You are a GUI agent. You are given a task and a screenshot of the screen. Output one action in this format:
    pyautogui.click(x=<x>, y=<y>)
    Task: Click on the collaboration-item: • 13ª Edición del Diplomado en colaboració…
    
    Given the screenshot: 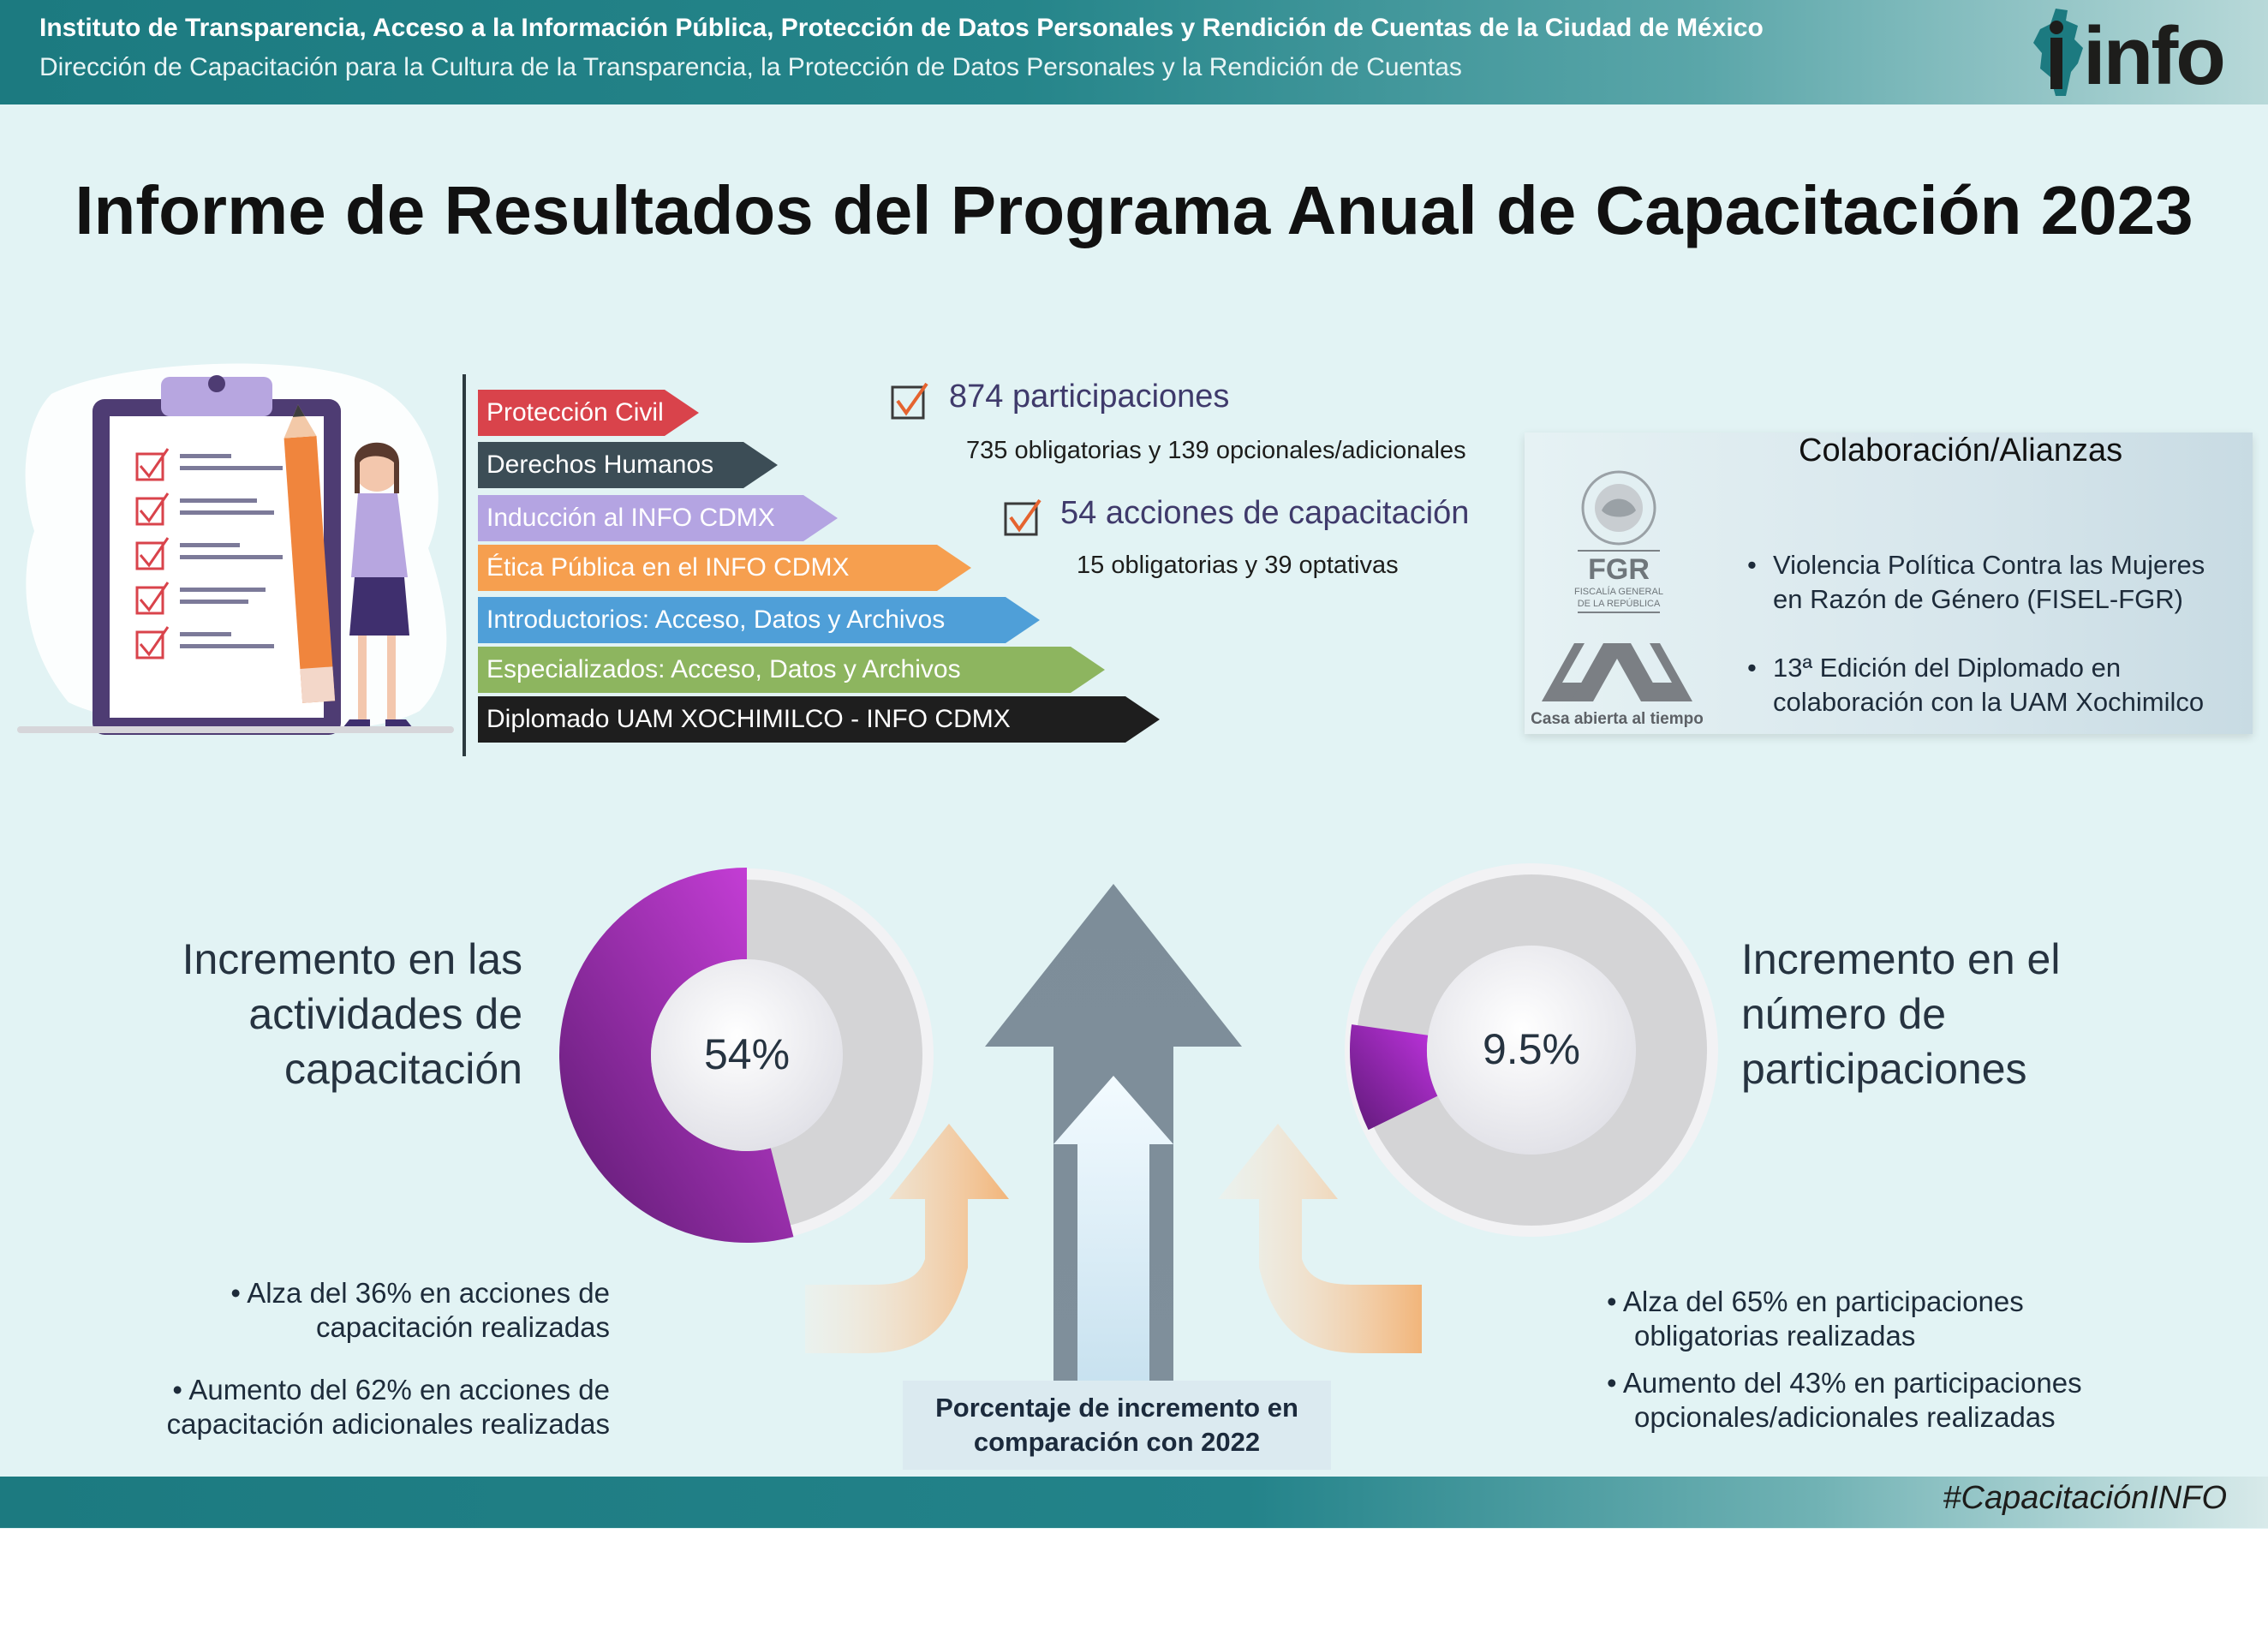 What is the action you would take?
    pyautogui.click(x=1976, y=685)
    